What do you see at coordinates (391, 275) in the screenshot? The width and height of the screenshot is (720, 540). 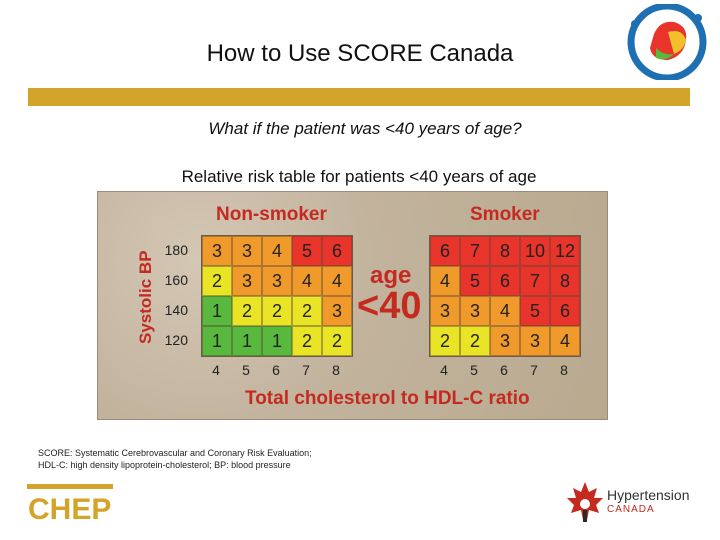 I see `age-label: age` at bounding box center [391, 275].